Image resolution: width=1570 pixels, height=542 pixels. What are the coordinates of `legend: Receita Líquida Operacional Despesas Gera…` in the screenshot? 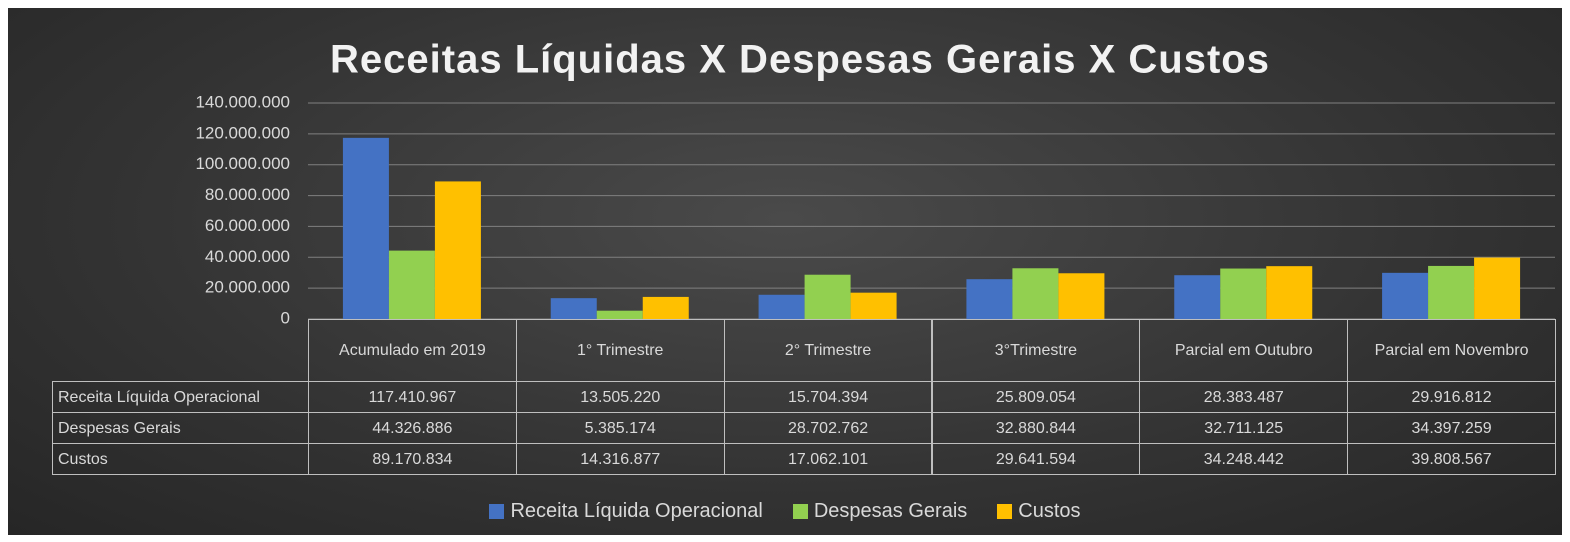 It's located at (785, 511).